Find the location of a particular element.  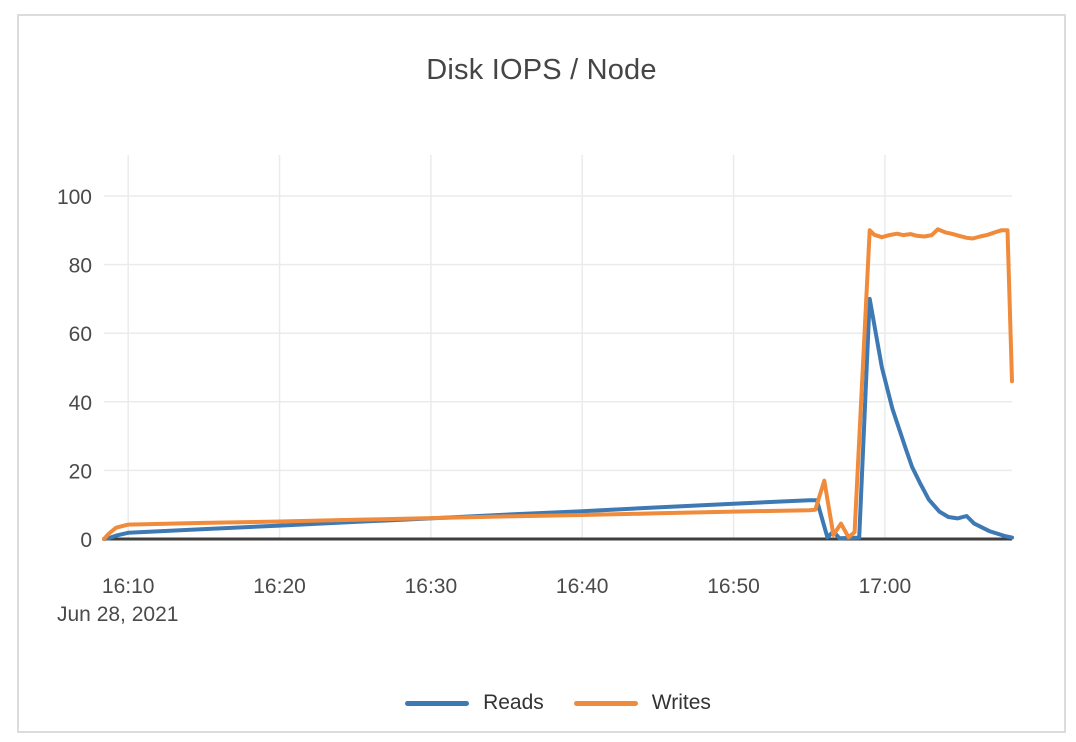

x-tick-label: 16:40 is located at coordinates (582, 586).